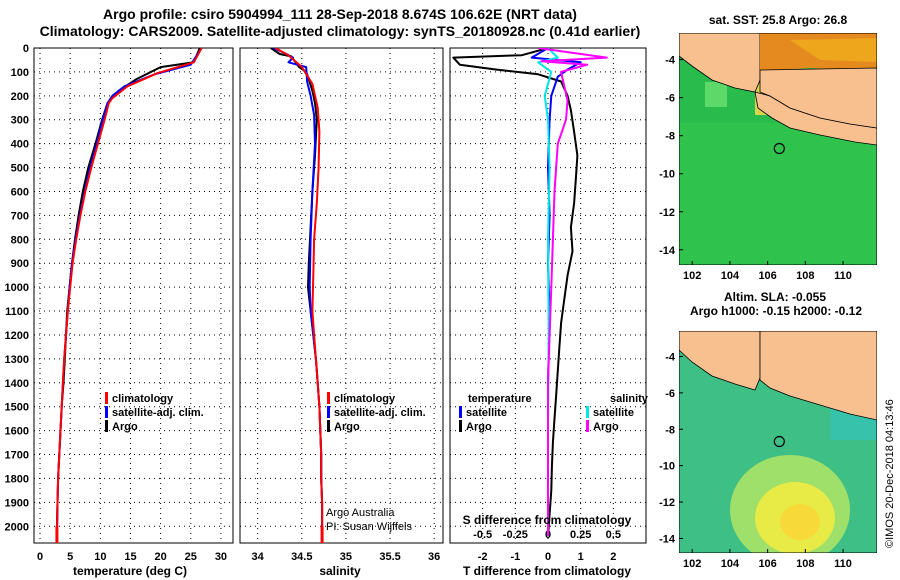  Describe the element at coordinates (587, 426) in the screenshot. I see `legend-swatch-argo-s` at that location.